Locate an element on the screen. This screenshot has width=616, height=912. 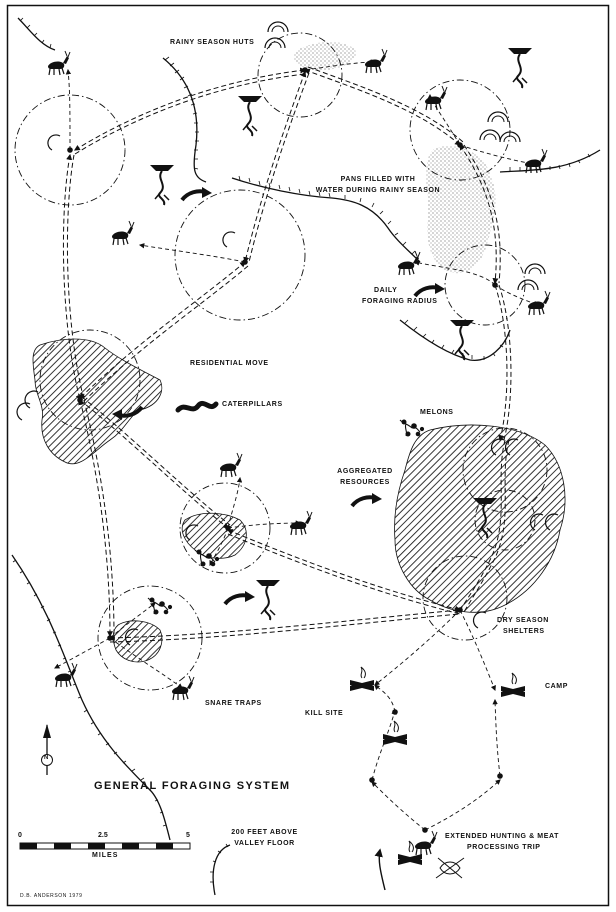
label-dry-line2: SHELTERS is located at coordinates (524, 631).